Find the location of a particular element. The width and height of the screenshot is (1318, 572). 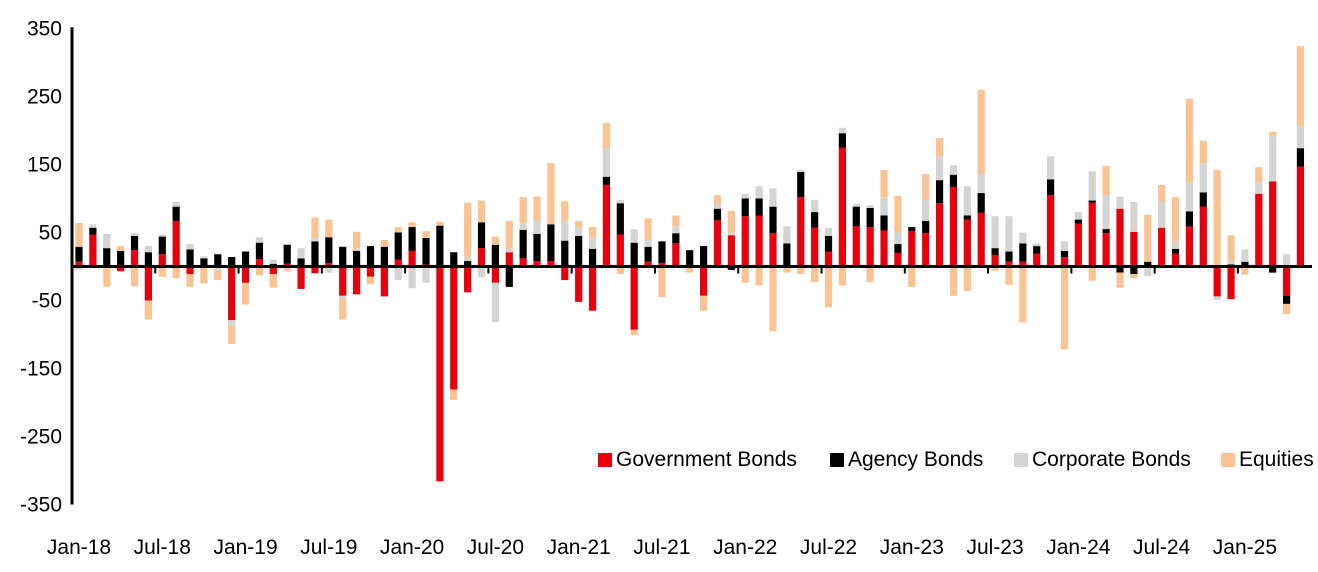

y-axis-label: -250 is located at coordinates (41, 437).